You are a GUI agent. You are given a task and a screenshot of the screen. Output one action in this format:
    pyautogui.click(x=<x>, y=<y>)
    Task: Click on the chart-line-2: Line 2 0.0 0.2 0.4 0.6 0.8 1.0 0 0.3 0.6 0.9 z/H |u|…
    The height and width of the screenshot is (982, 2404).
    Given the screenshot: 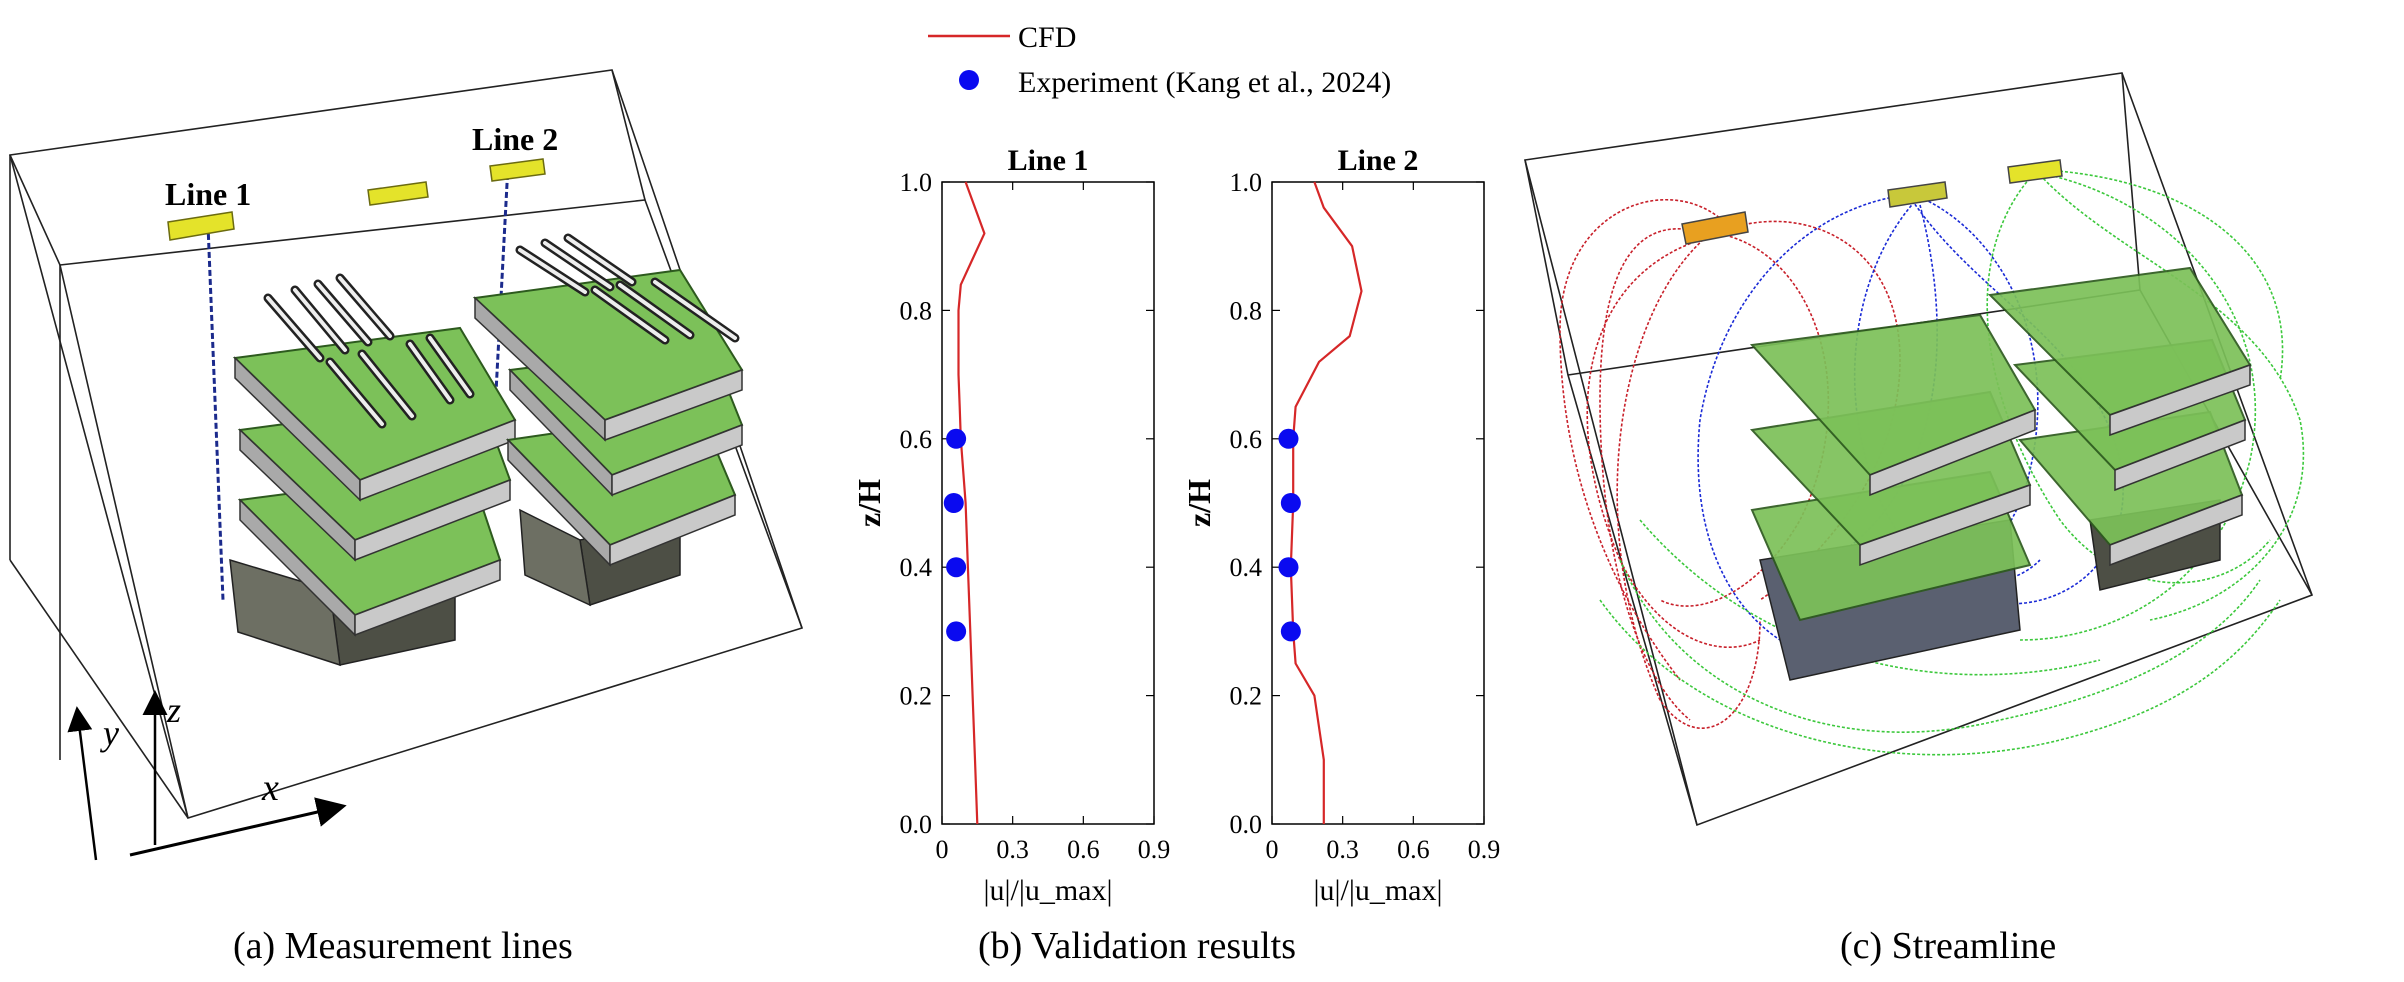 What is the action you would take?
    pyautogui.click(x=1340, y=525)
    